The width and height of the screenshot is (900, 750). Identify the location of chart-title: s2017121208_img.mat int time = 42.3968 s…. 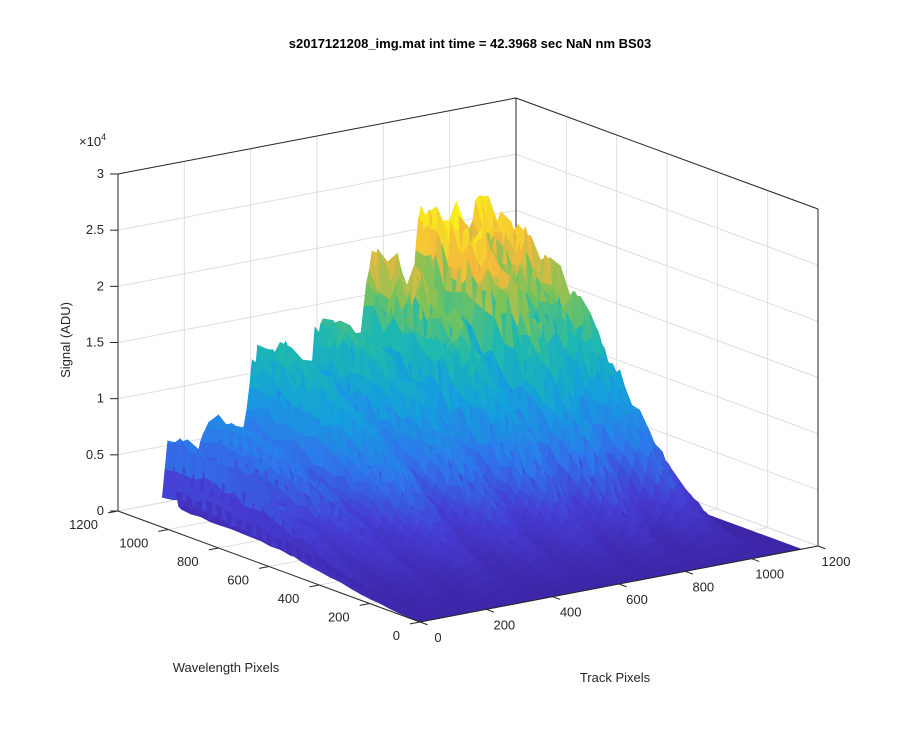
(470, 43).